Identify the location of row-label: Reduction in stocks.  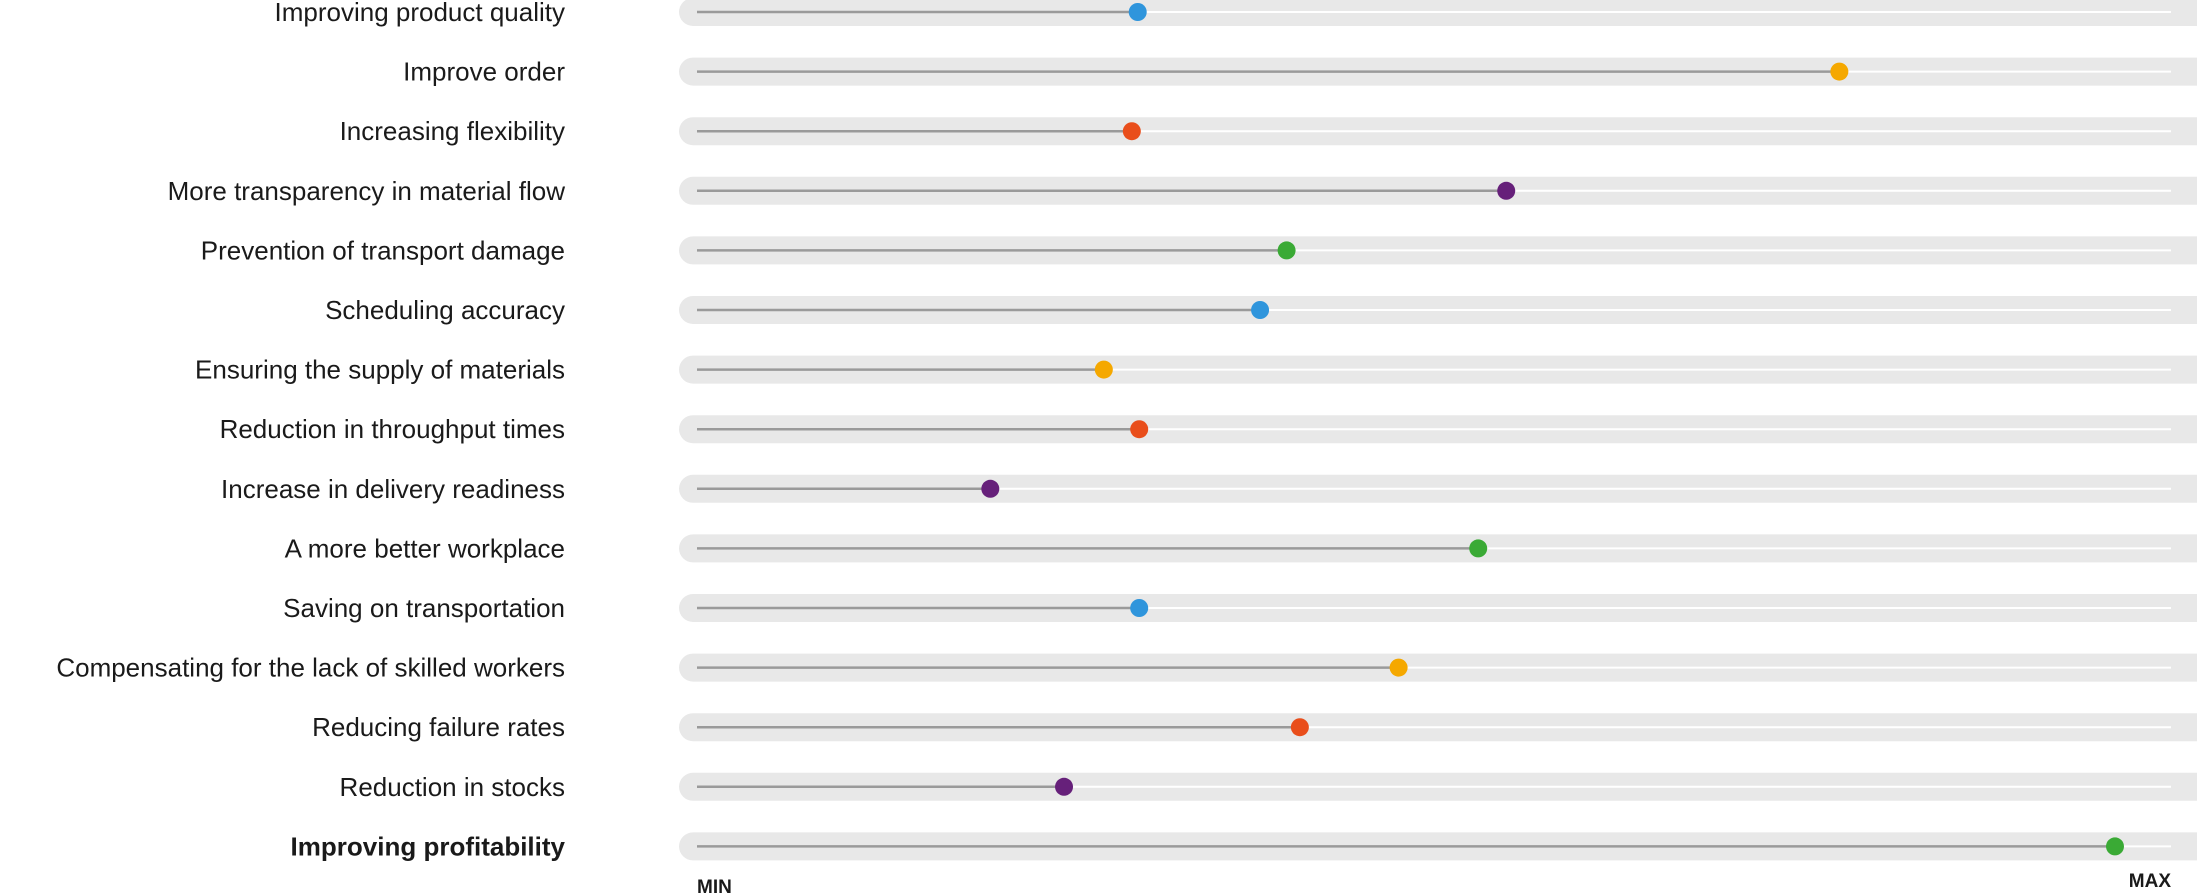
(452, 787).